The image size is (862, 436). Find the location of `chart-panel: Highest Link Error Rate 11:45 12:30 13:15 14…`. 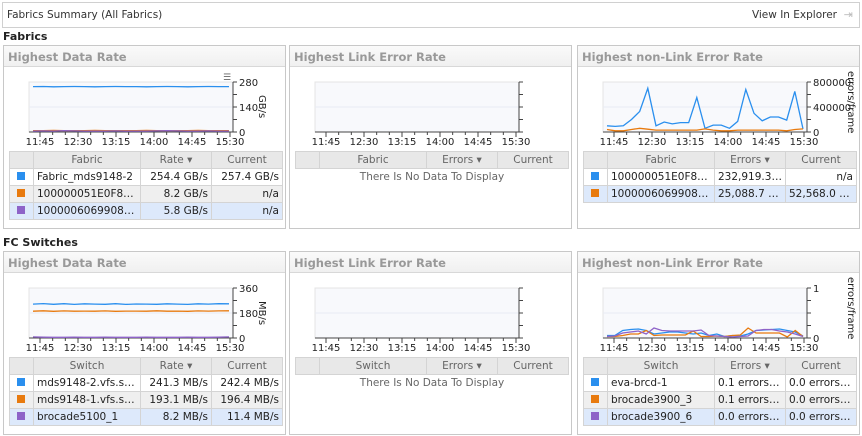

chart-panel: Highest Link Error Rate 11:45 12:30 13:15 14… is located at coordinates (430, 137).